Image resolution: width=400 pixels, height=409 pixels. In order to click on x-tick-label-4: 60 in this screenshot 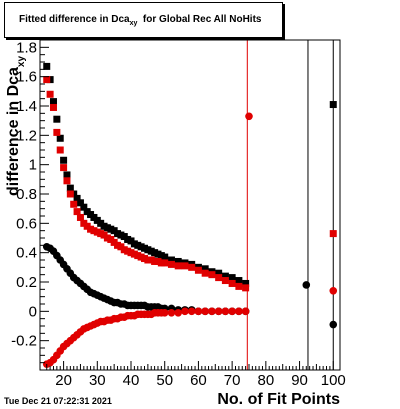, I will do `click(198, 380)`.